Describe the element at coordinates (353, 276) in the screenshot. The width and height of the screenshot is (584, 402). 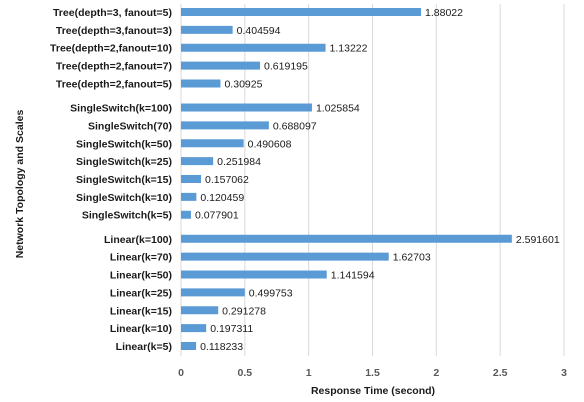
I see `value-label: 1.141594` at that location.